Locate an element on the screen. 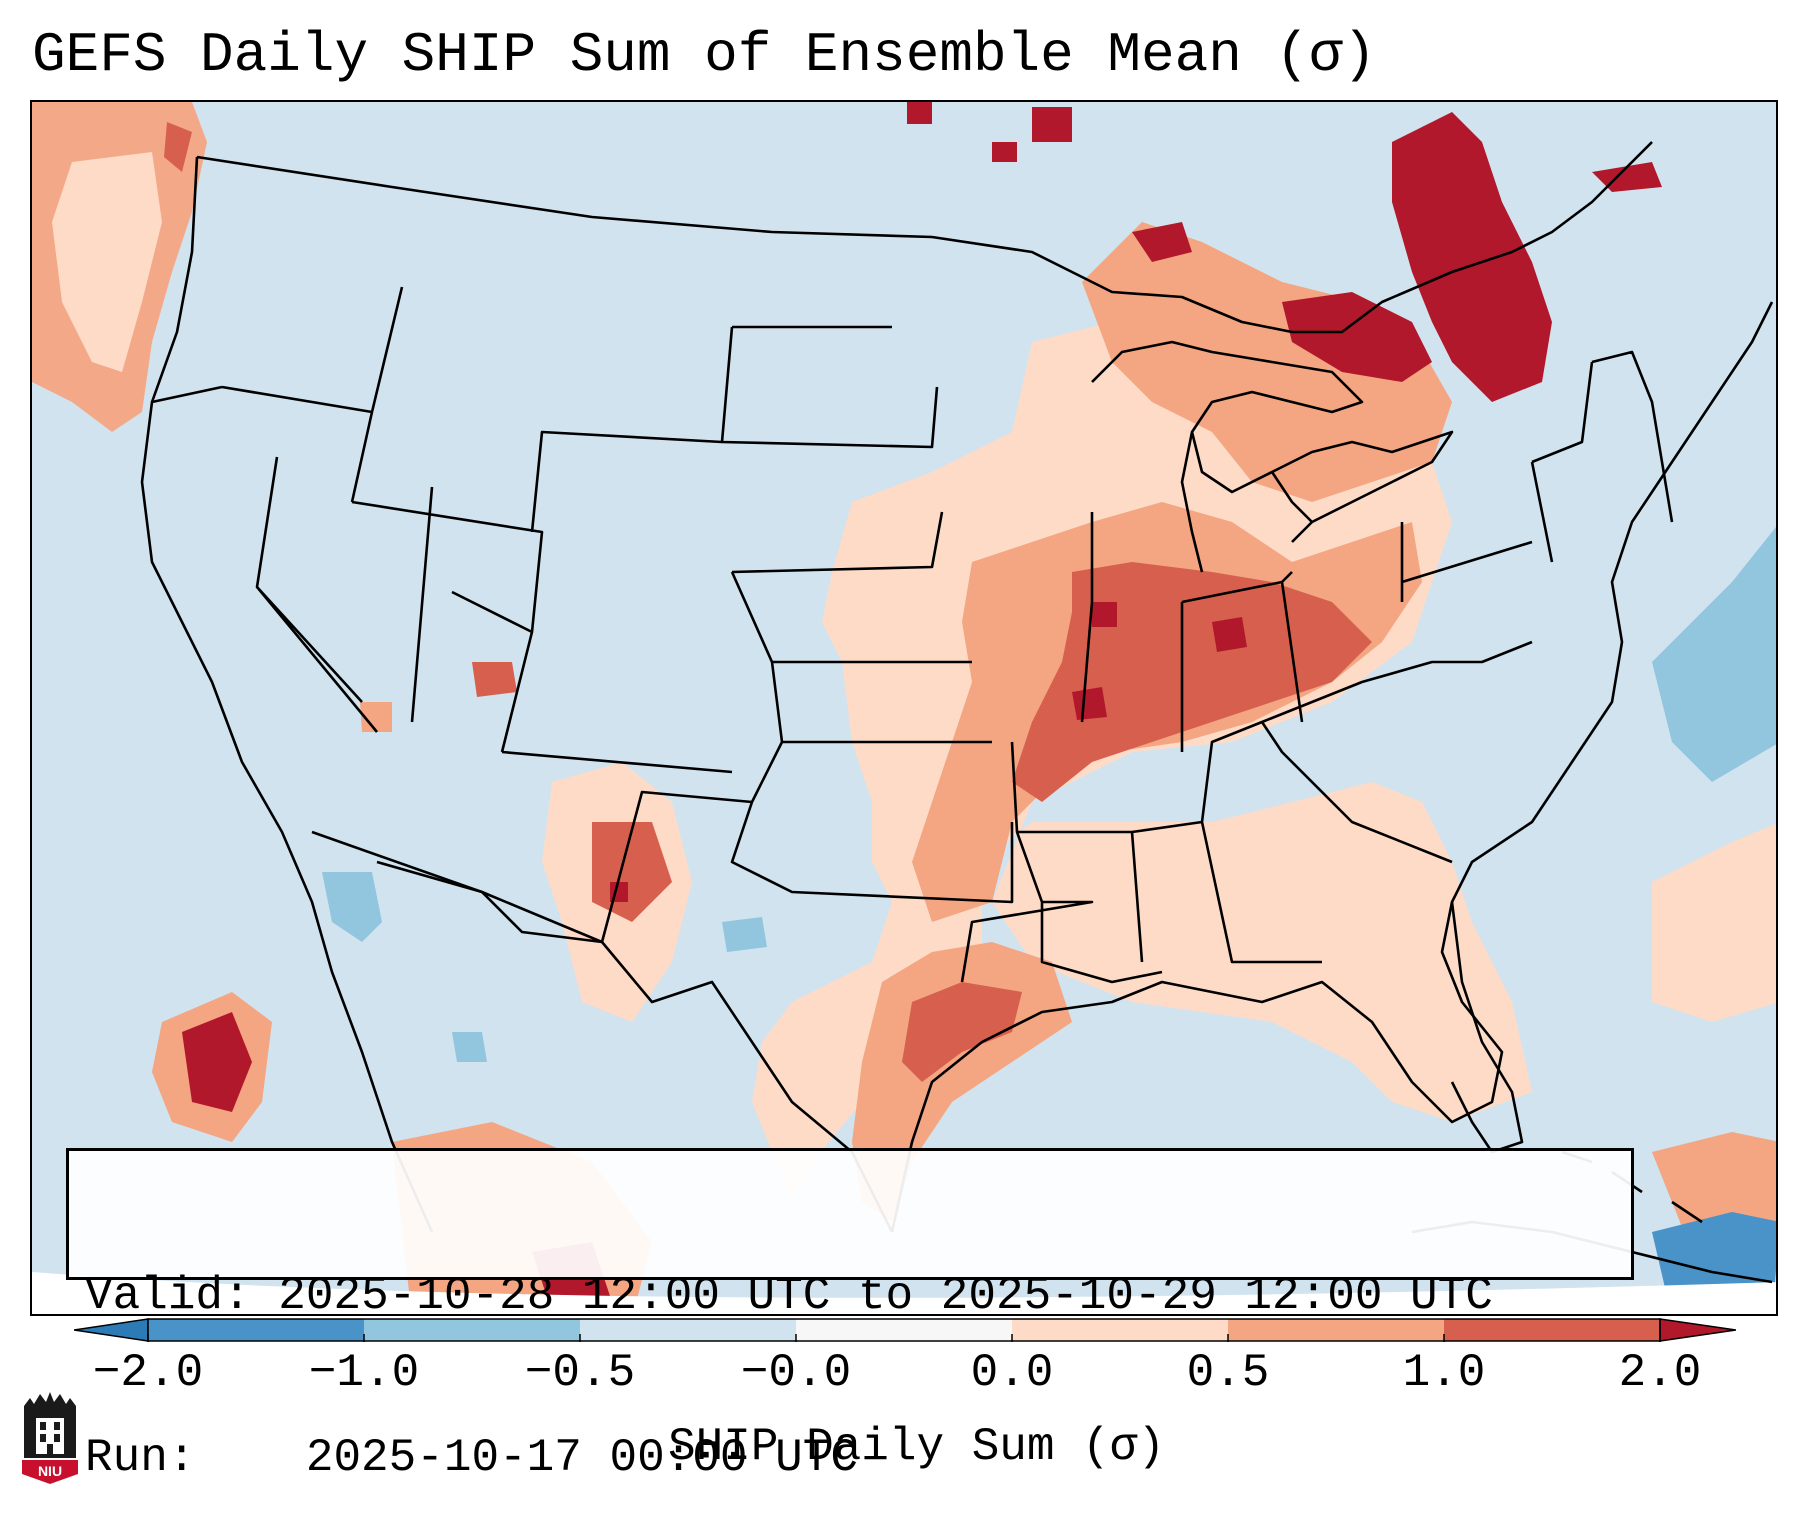 The image size is (1803, 1539). colorbar-tick-marks is located at coordinates (904, 1338).